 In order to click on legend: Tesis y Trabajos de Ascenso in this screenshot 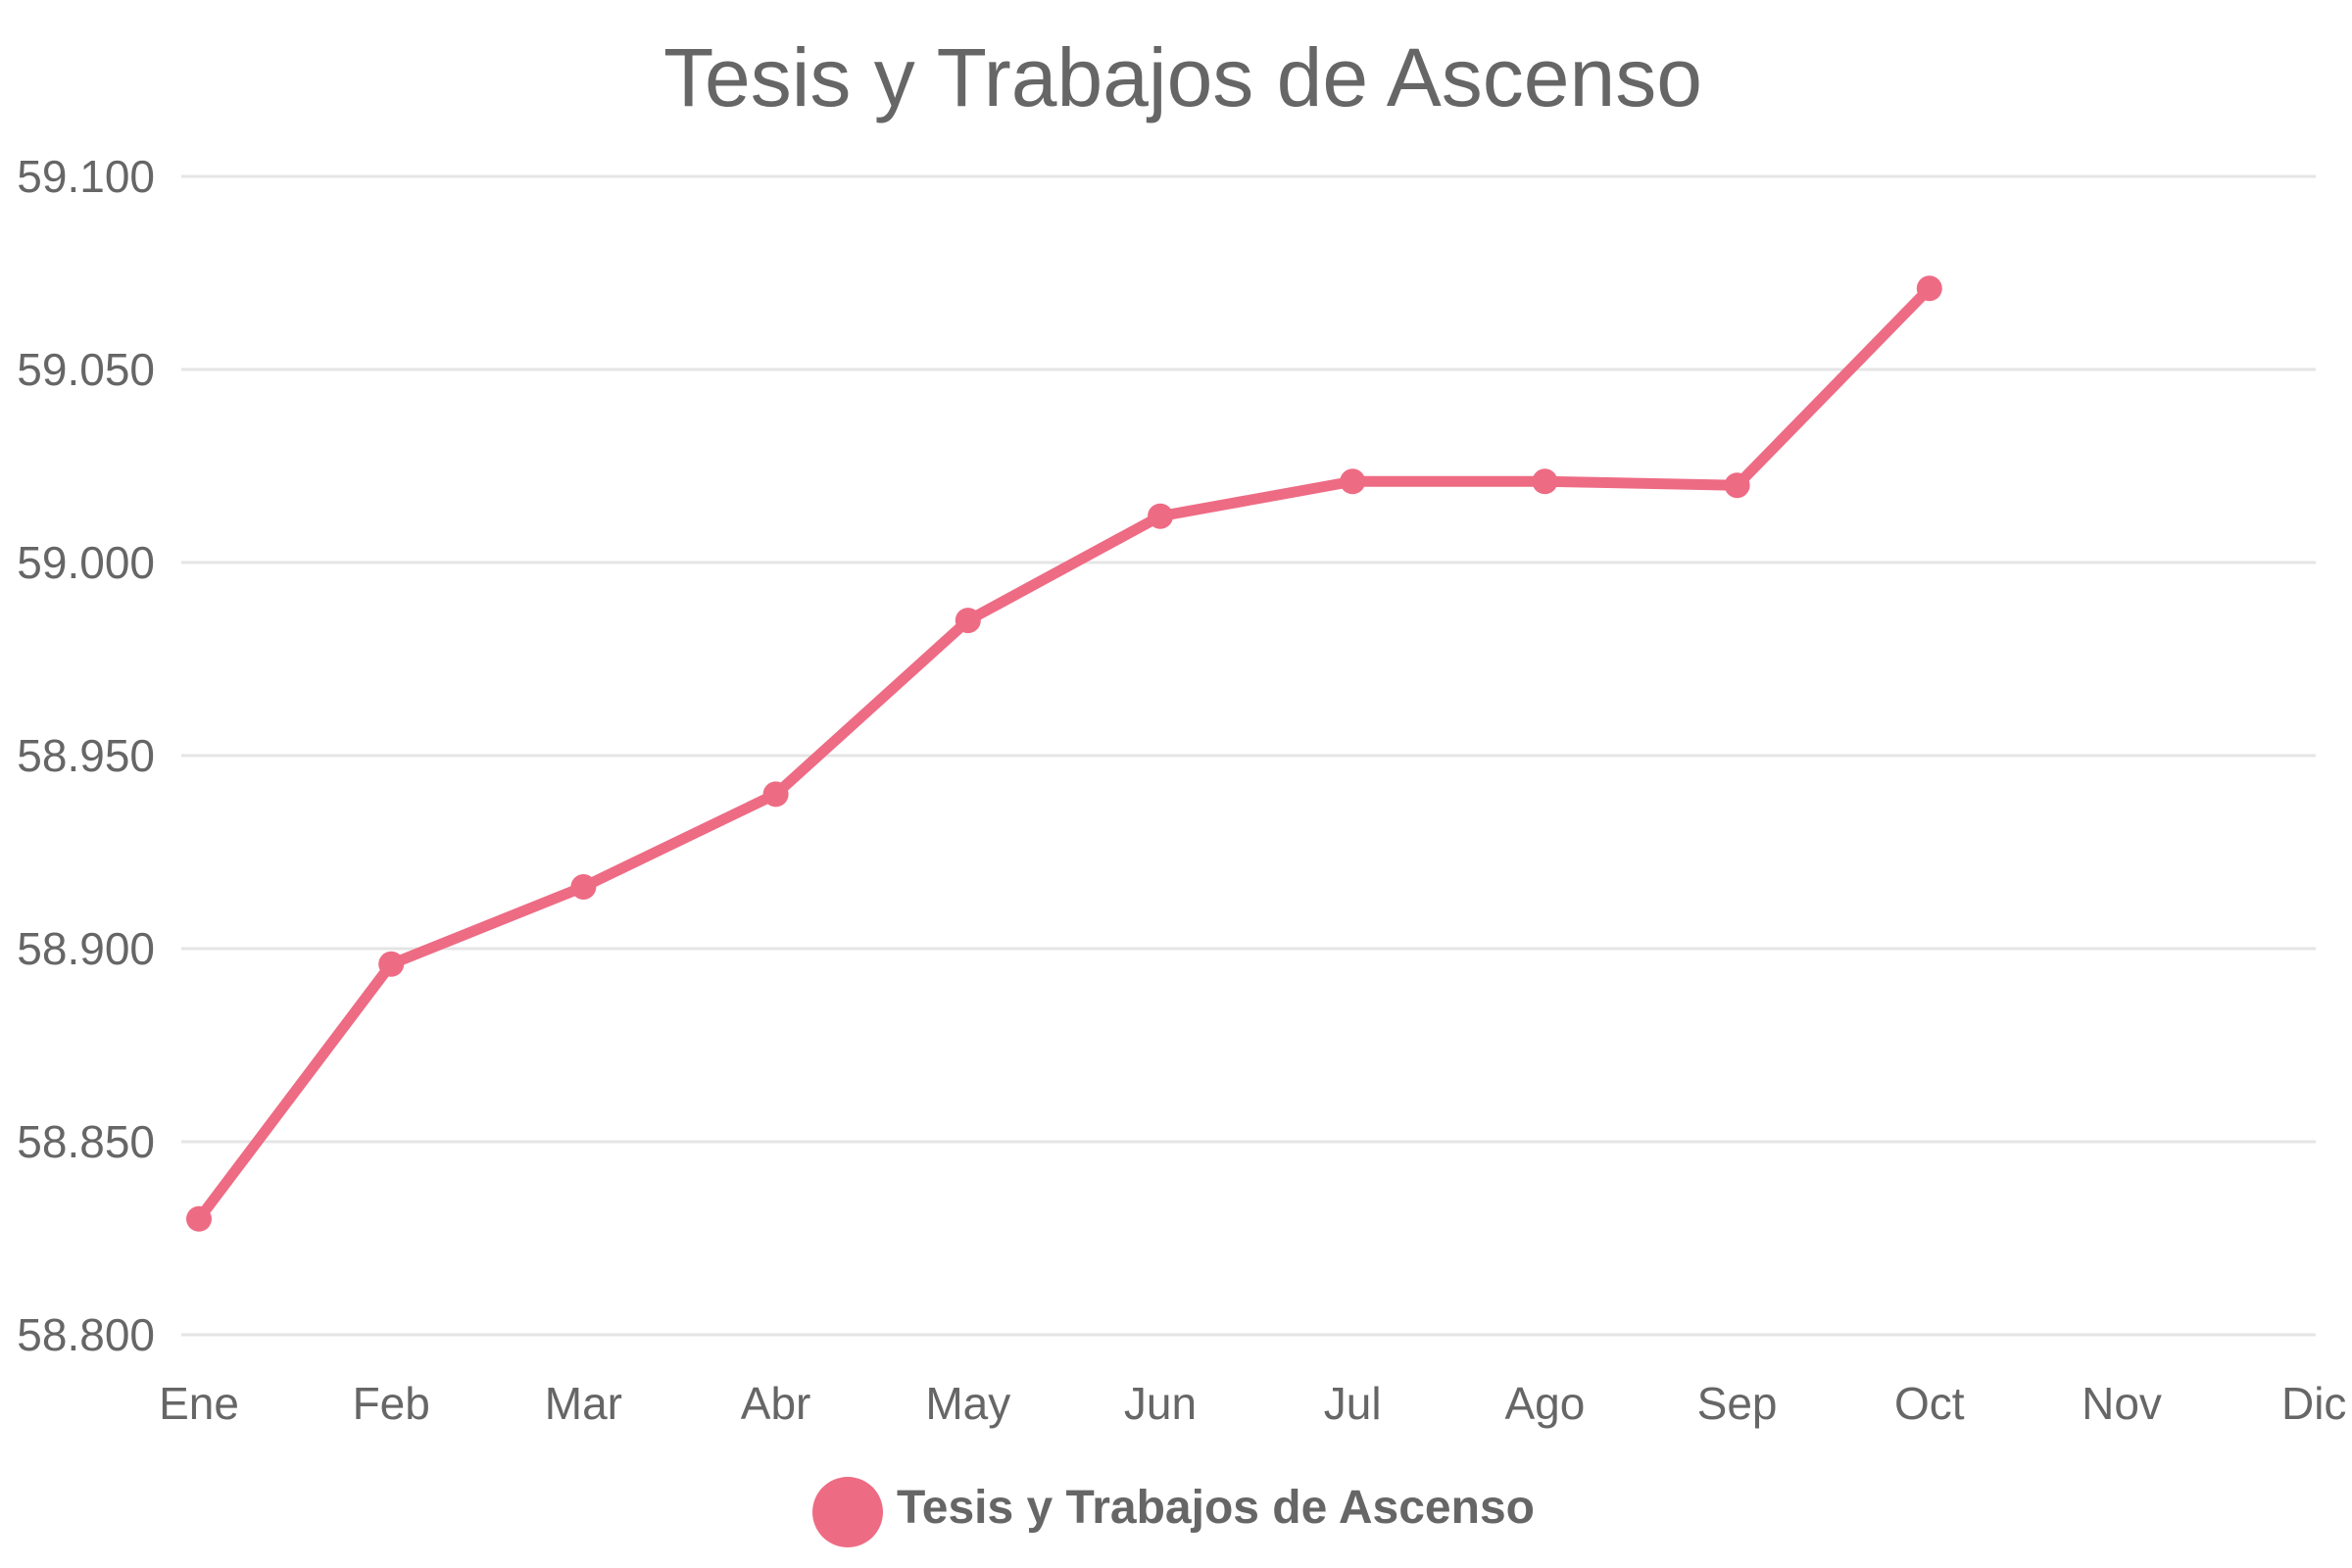, I will do `click(1173, 1512)`.